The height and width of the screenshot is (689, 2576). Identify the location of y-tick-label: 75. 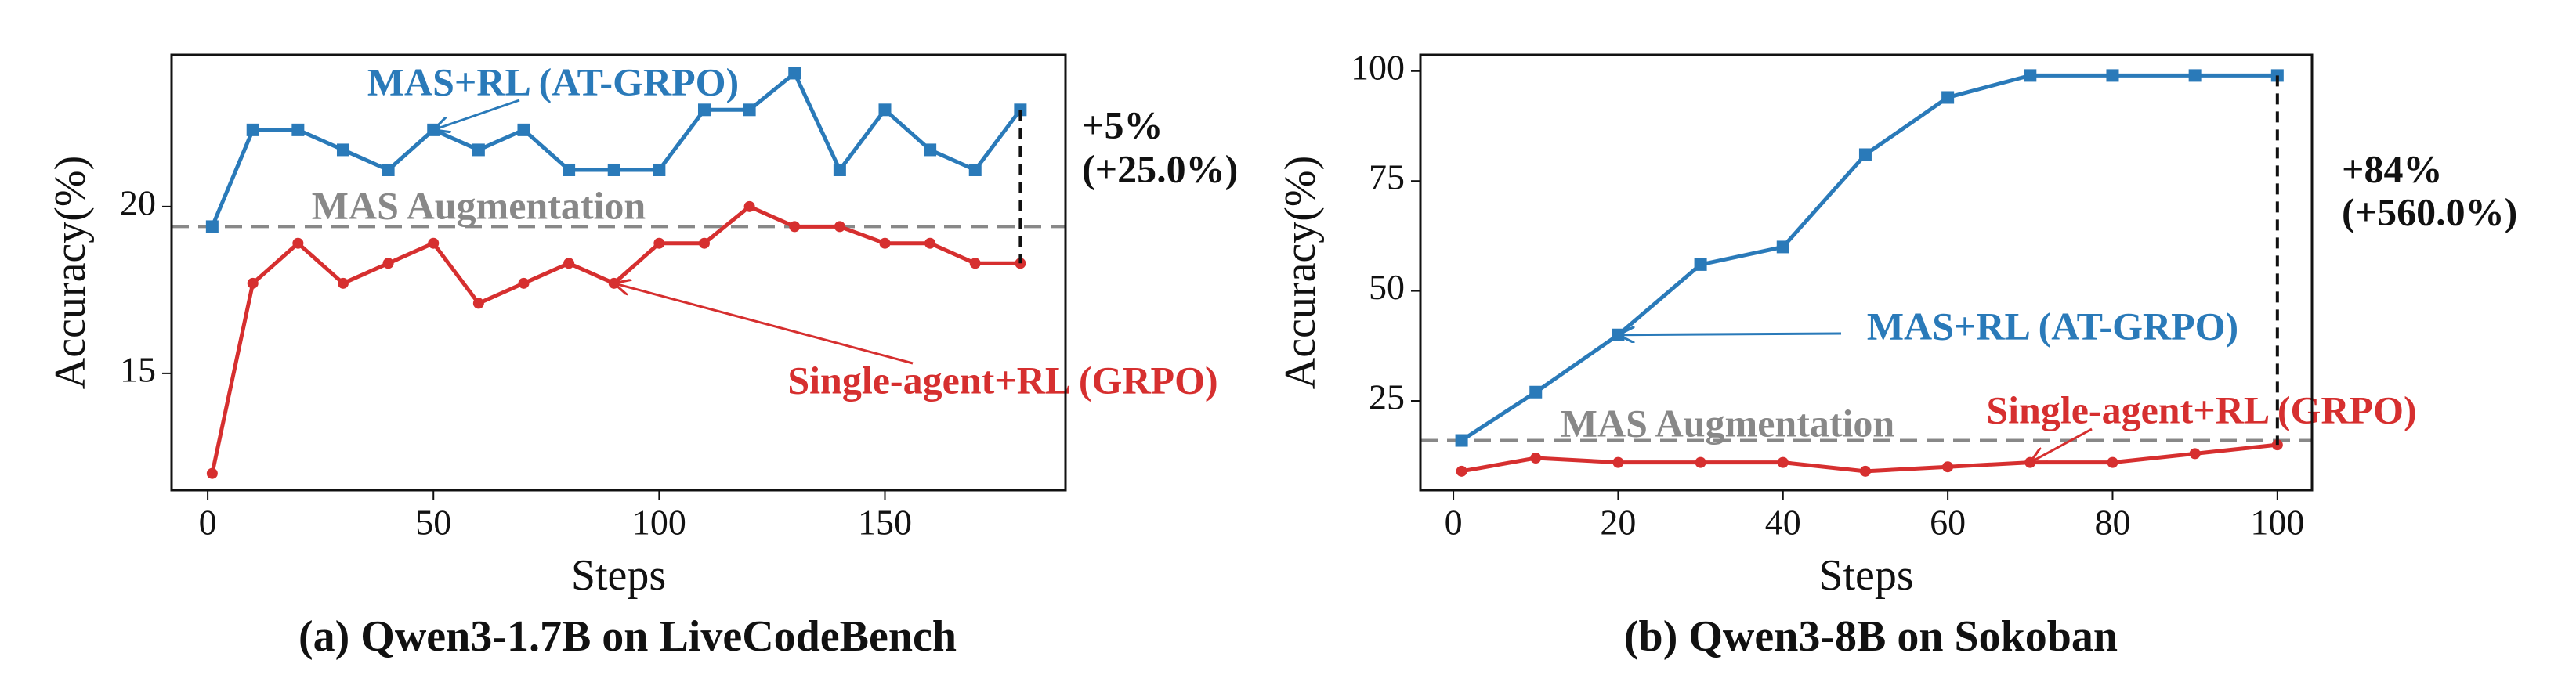
(1387, 177).